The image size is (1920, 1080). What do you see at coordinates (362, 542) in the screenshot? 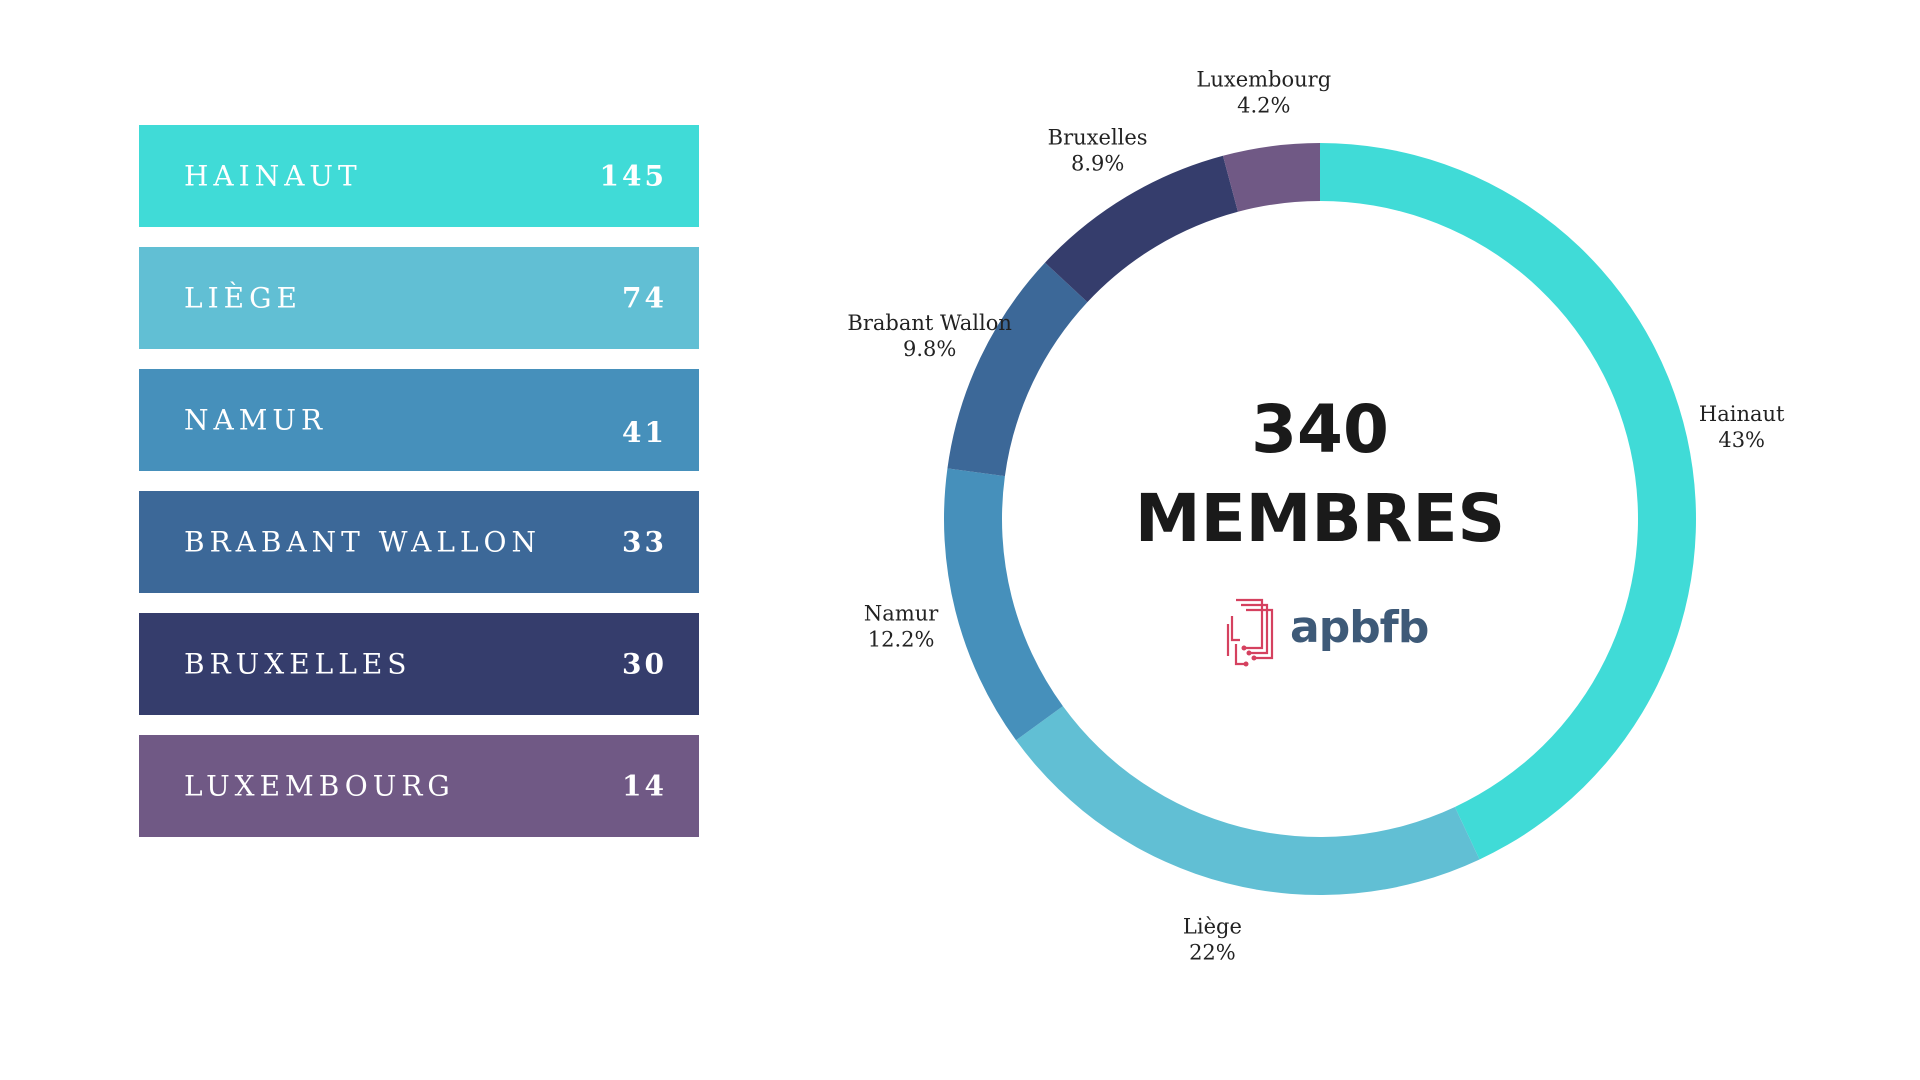
I see `bar-label: BRABANT WALLON` at bounding box center [362, 542].